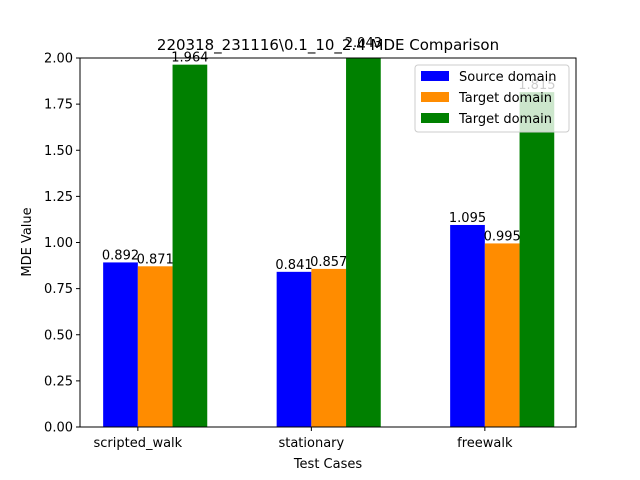  What do you see at coordinates (189, 58) in the screenshot?
I see `value-label: 1.964` at bounding box center [189, 58].